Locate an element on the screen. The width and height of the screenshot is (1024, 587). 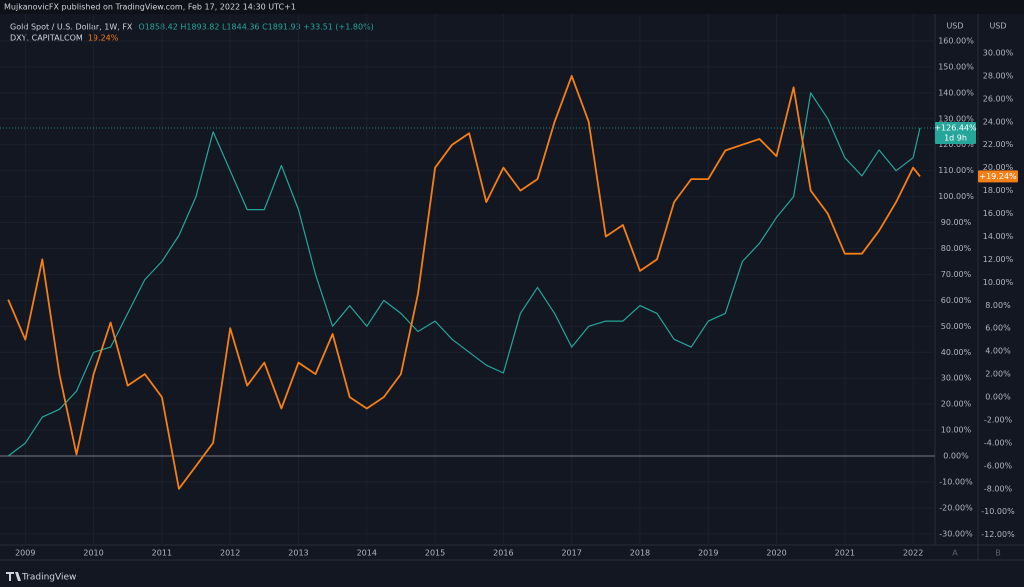
y2-tick-label: 6.00% is located at coordinates (998, 328).